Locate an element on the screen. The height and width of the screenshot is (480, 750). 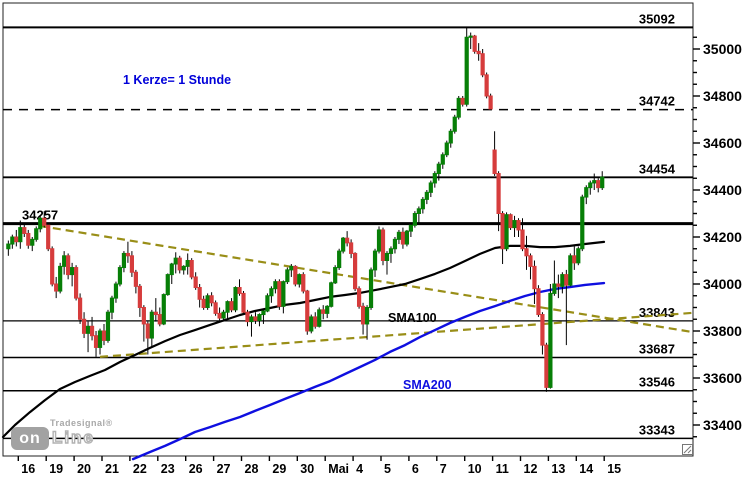
x-axis-label: 7 is located at coordinates (443, 469).